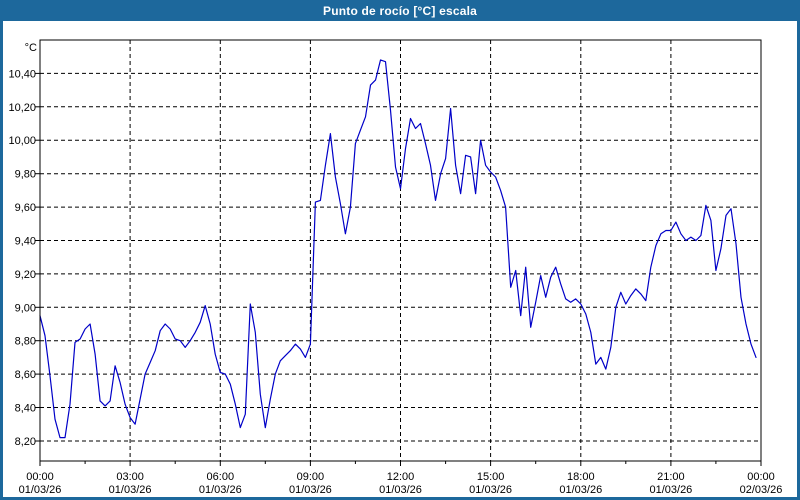 This screenshot has height=500, width=800. What do you see at coordinates (25, 409) in the screenshot?
I see `y-tick-label: 8,40` at bounding box center [25, 409].